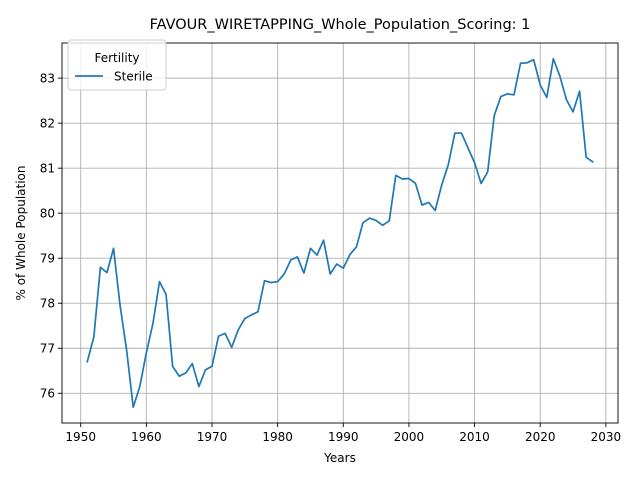 This screenshot has width=640, height=480. What do you see at coordinates (474, 437) in the screenshot?
I see `x-tick-label: 2010` at bounding box center [474, 437].